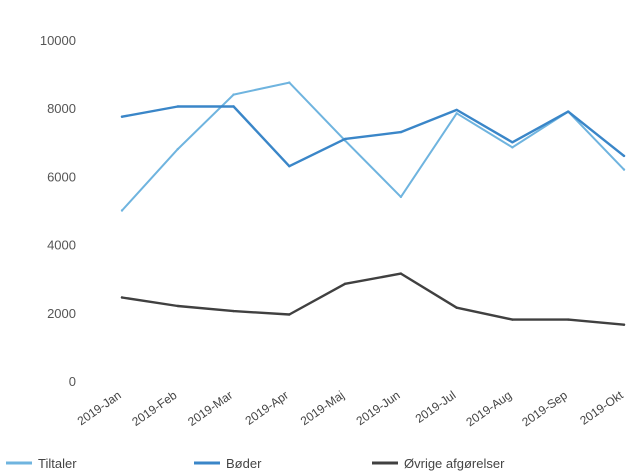  I want to click on y-tick-label: 6000, so click(61, 176).